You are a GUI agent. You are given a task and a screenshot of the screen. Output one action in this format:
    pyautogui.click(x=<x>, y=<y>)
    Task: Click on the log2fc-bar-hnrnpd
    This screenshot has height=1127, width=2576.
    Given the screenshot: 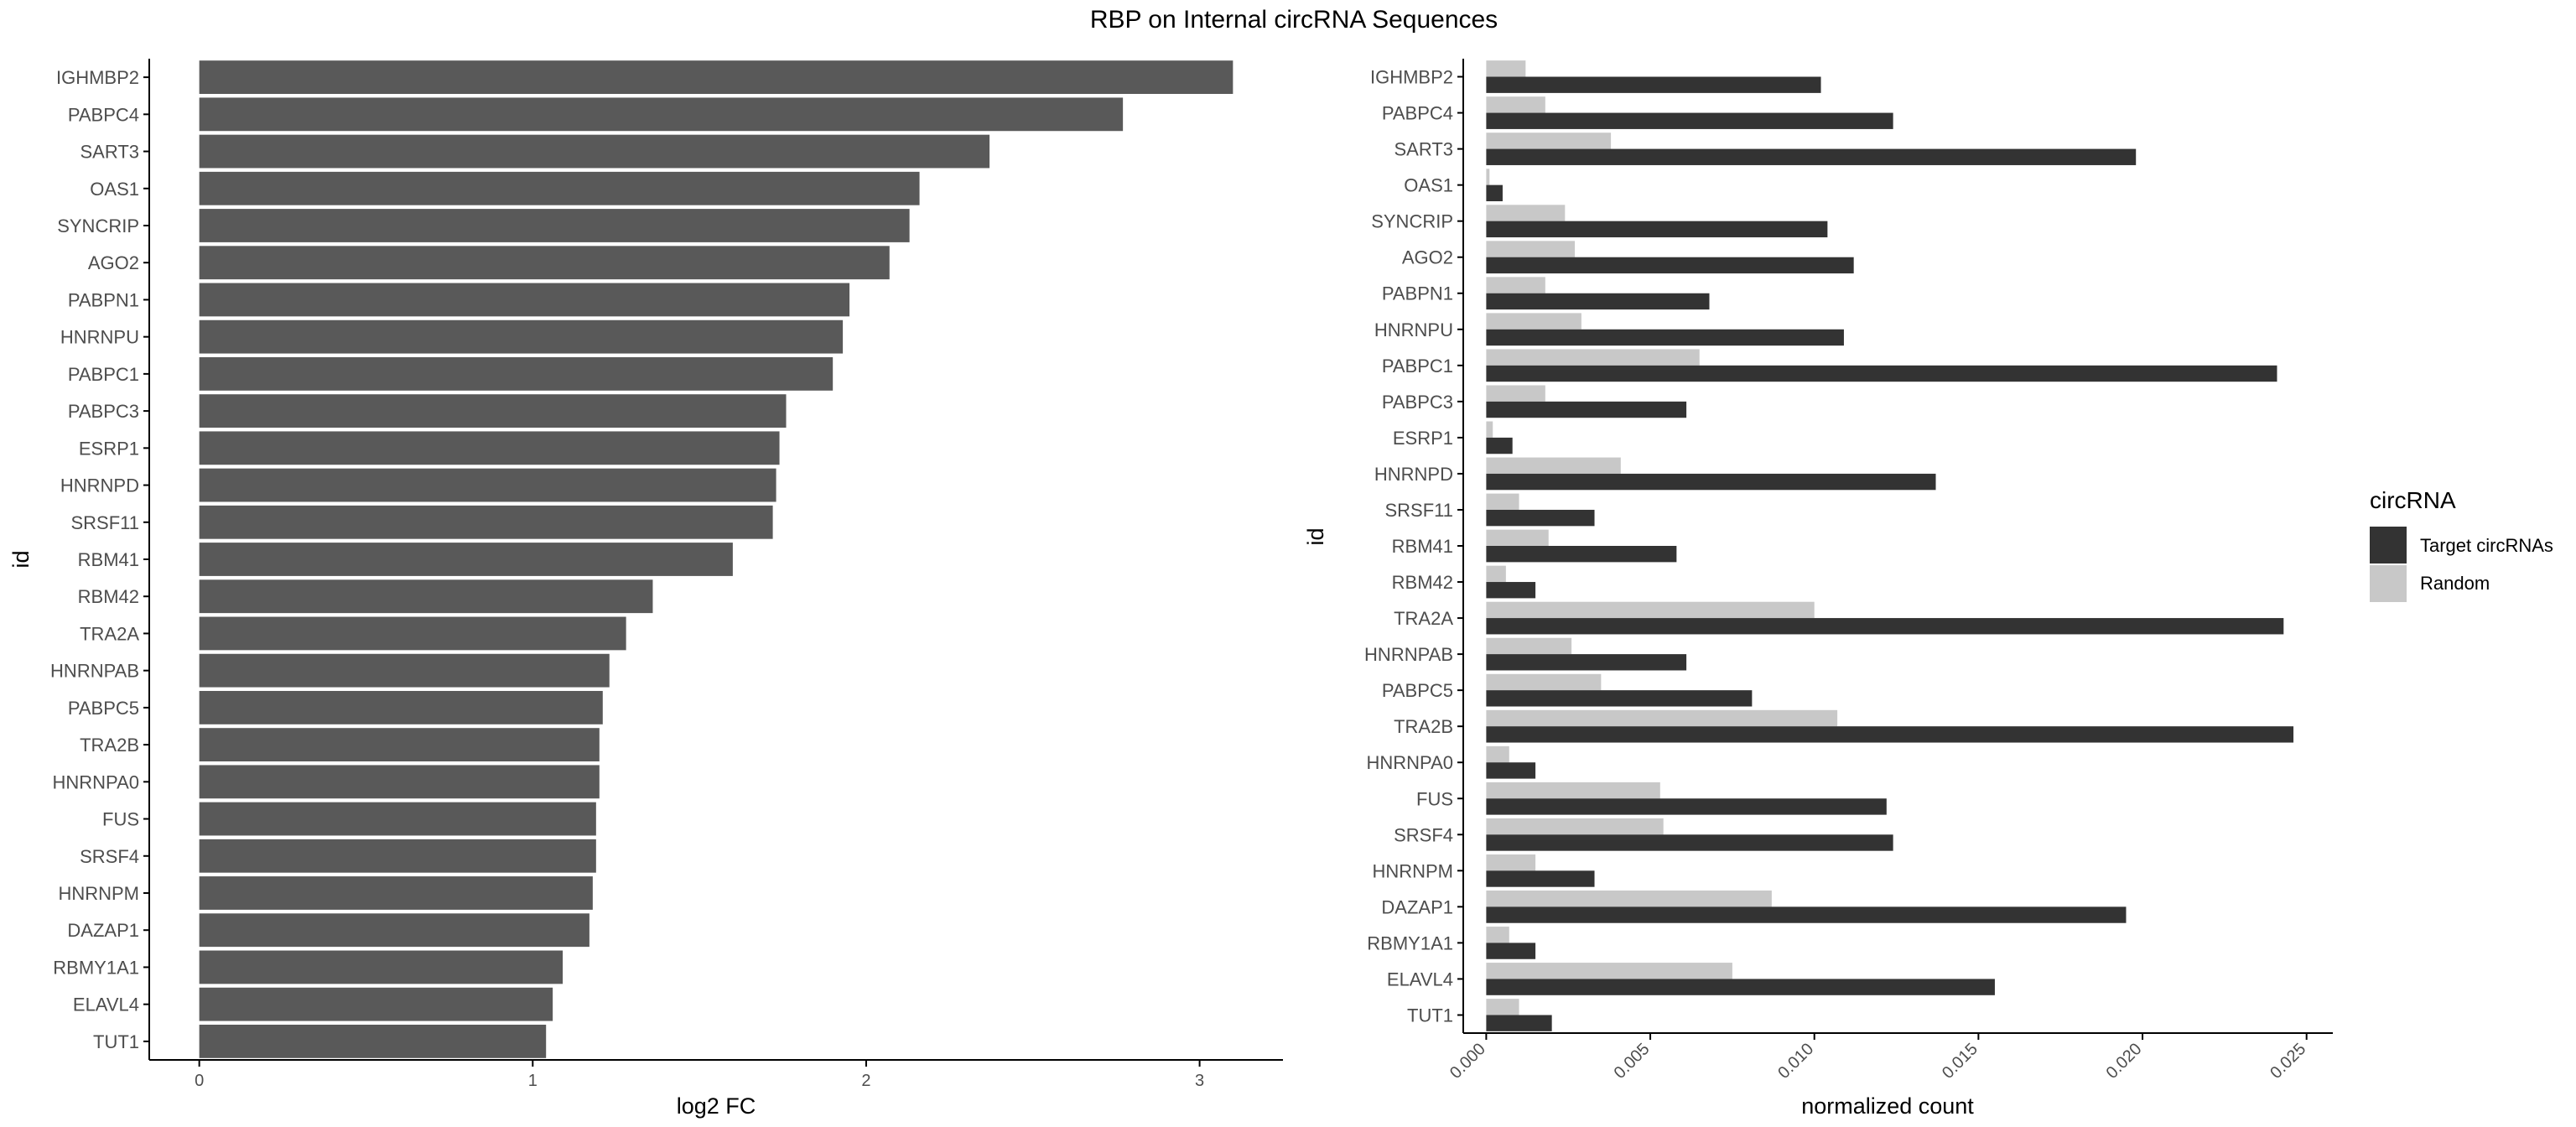 What is the action you would take?
    pyautogui.click(x=487, y=485)
    